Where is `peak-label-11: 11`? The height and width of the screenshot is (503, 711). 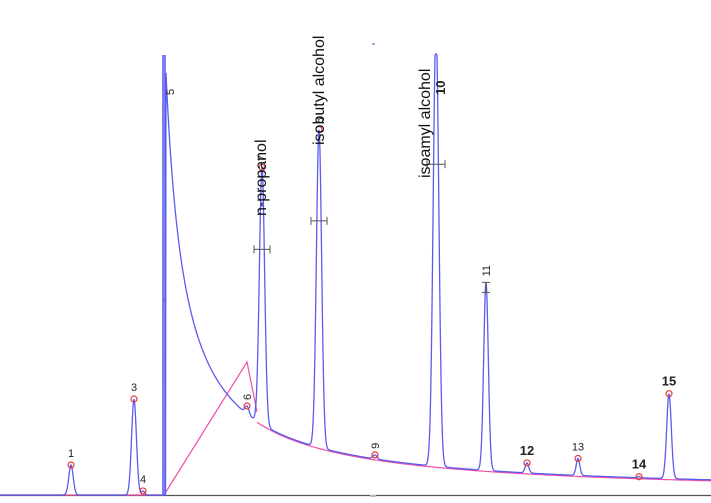
peak-label-11: 11 is located at coordinates (487, 270).